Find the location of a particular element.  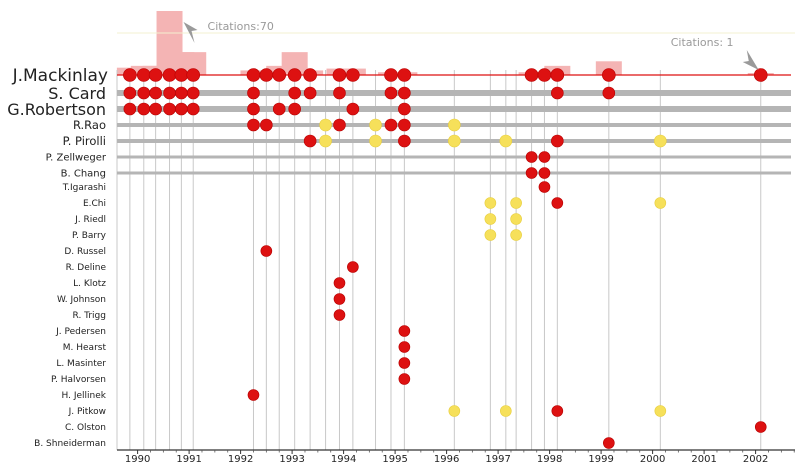

author-label: J. Pedersen is located at coordinates (80, 332).